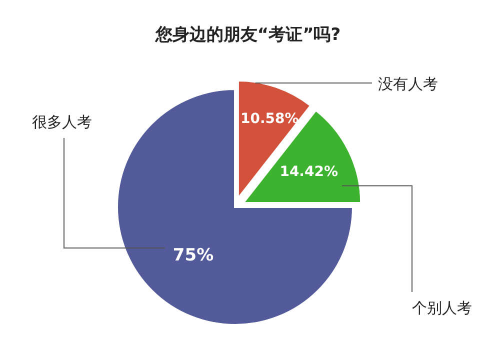 The height and width of the screenshot is (362, 500). I want to click on slice-label: 很多人考, so click(62, 122).